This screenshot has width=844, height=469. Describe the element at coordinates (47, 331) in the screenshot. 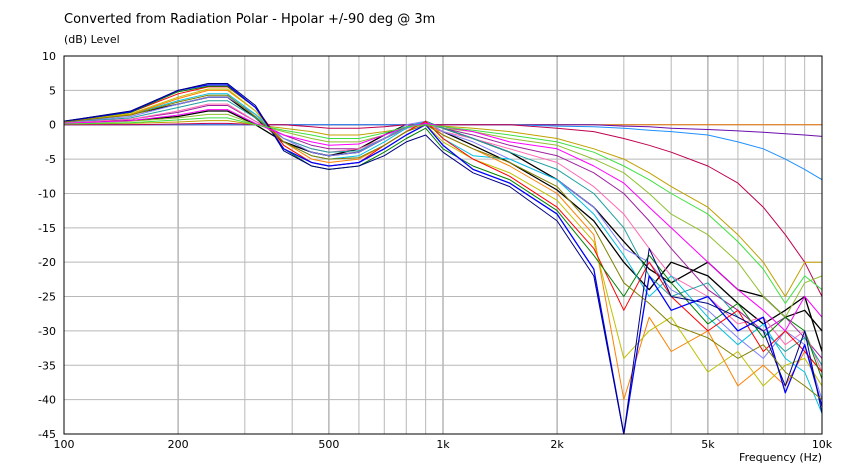

I see `y-tick-label: -30` at that location.